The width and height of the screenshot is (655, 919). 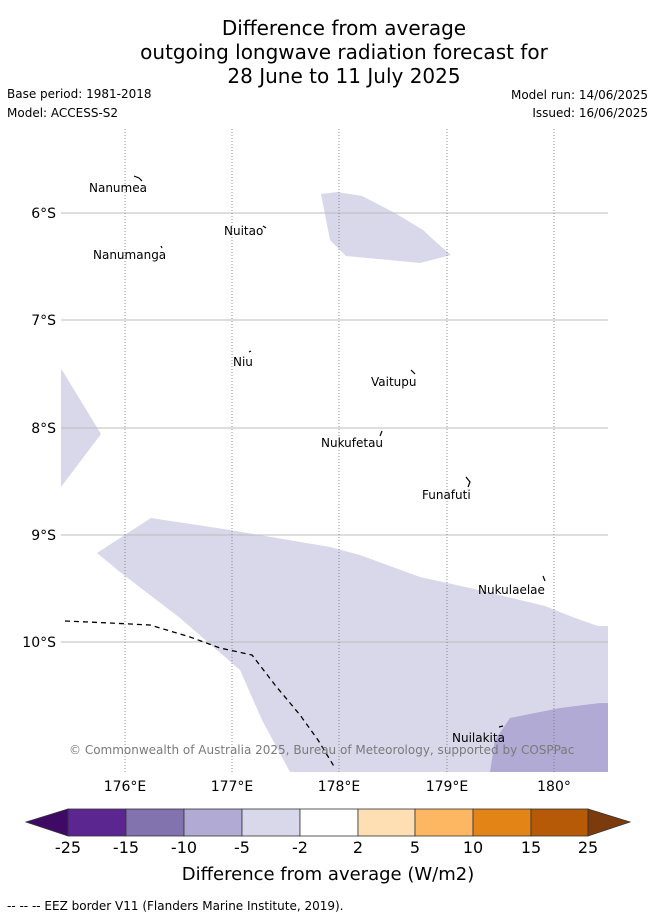 What do you see at coordinates (588, 847) in the screenshot?
I see `colorbar-tick: 25` at bounding box center [588, 847].